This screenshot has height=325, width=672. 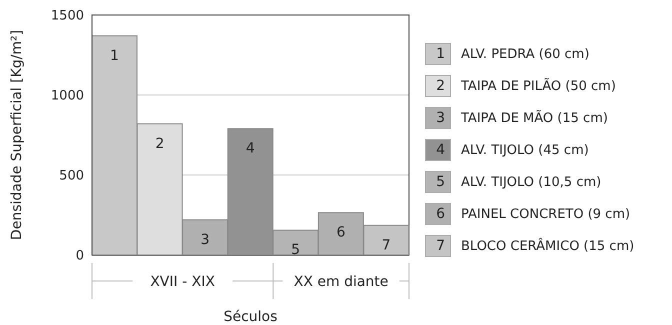 I want to click on text: XVII - XIX, so click(x=183, y=282).